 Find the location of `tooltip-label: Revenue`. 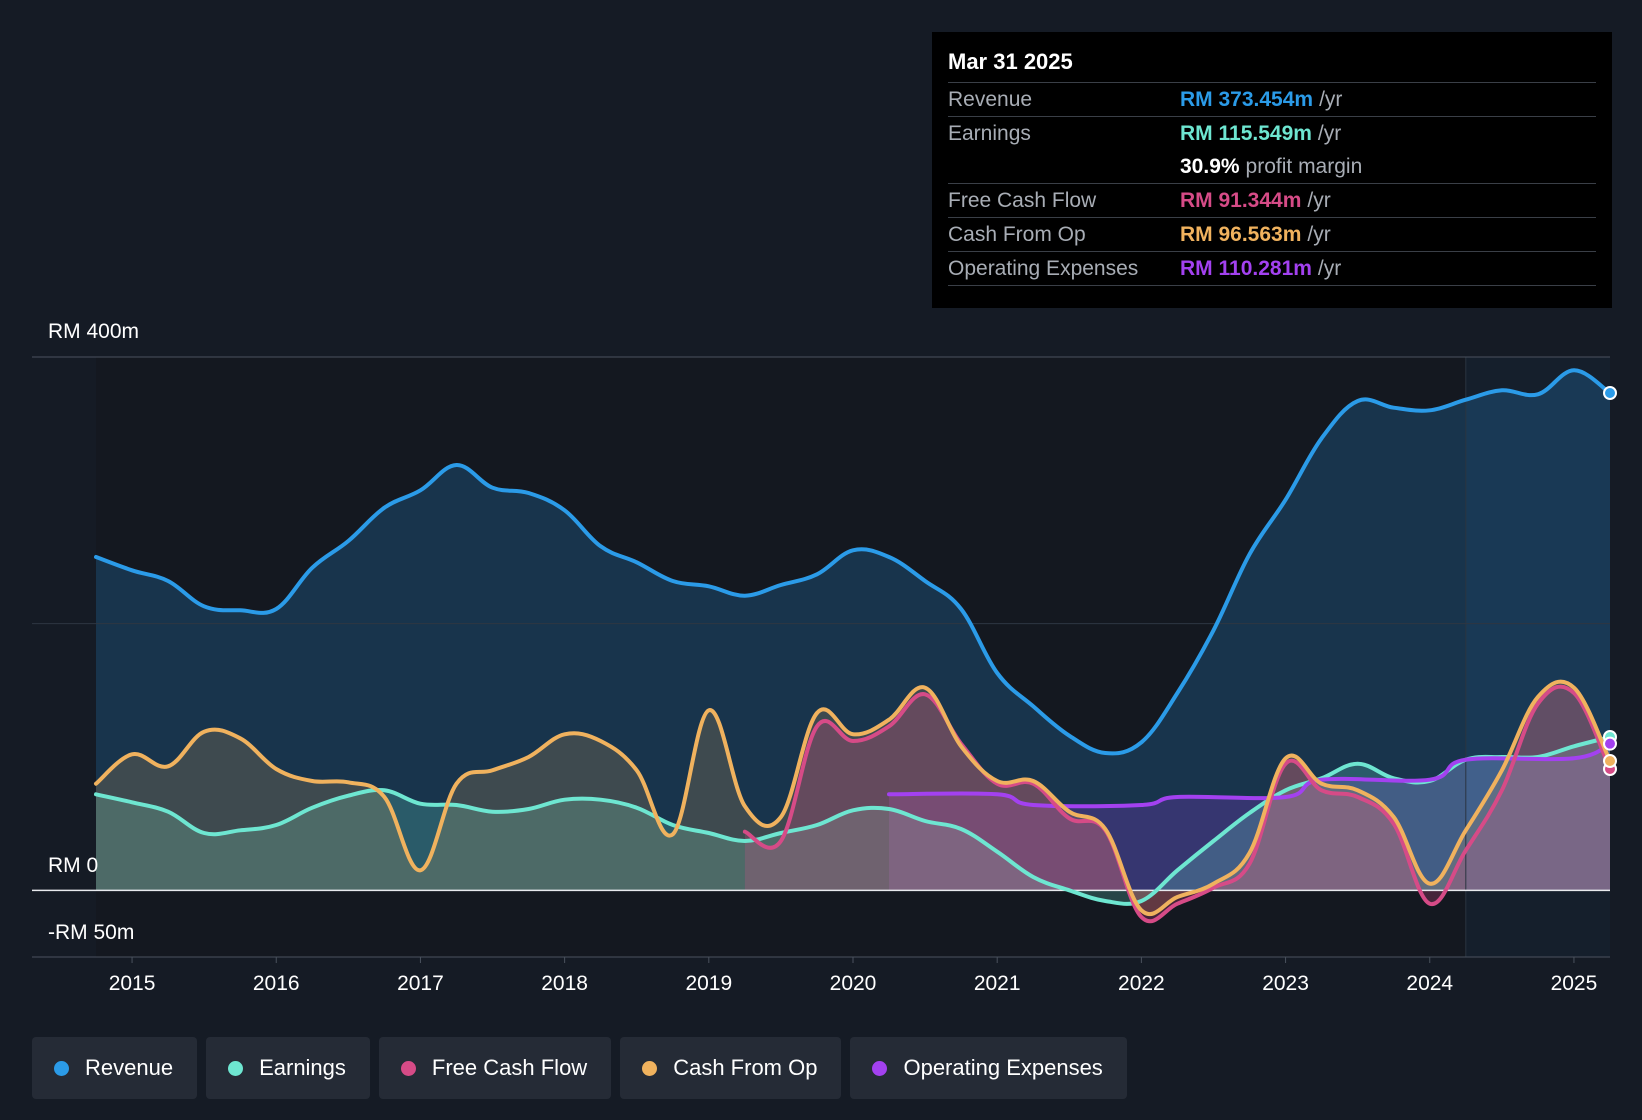

tooltip-label: Revenue is located at coordinates (990, 99).